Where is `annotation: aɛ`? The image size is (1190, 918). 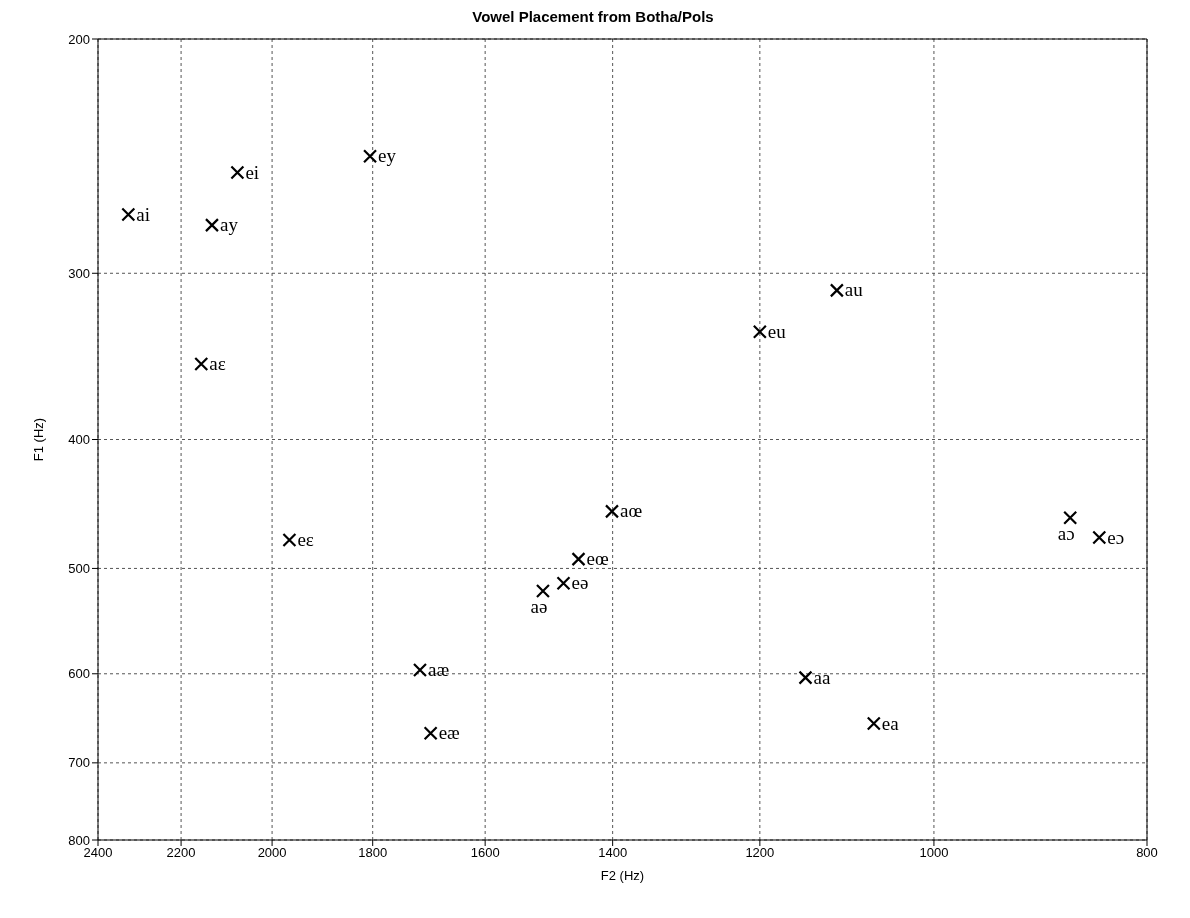
annotation: aɛ is located at coordinates (217, 363).